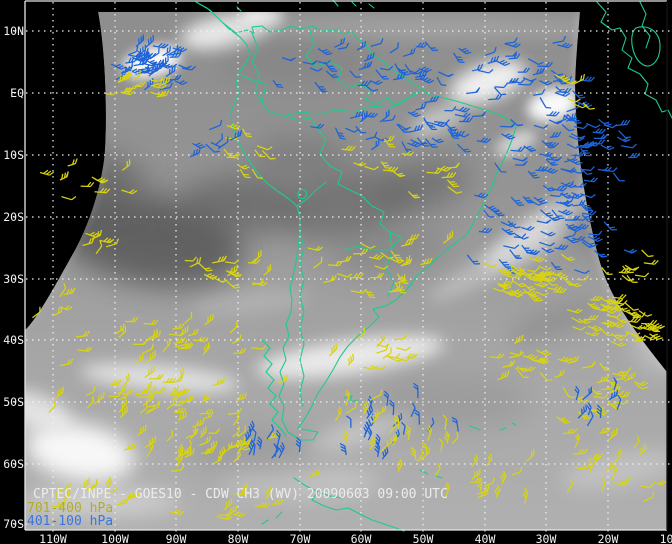  Describe the element at coordinates (17, 93) in the screenshot. I see `lat-tick-label: EQ` at that location.